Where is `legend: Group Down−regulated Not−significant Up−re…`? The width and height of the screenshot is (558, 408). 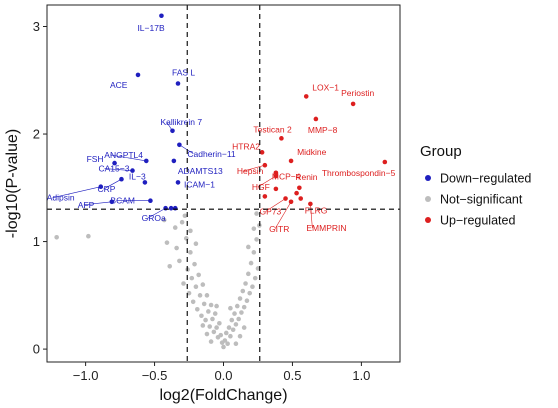 legend: Group Down−regulated Not−significant Up−re… is located at coordinates (475, 185).